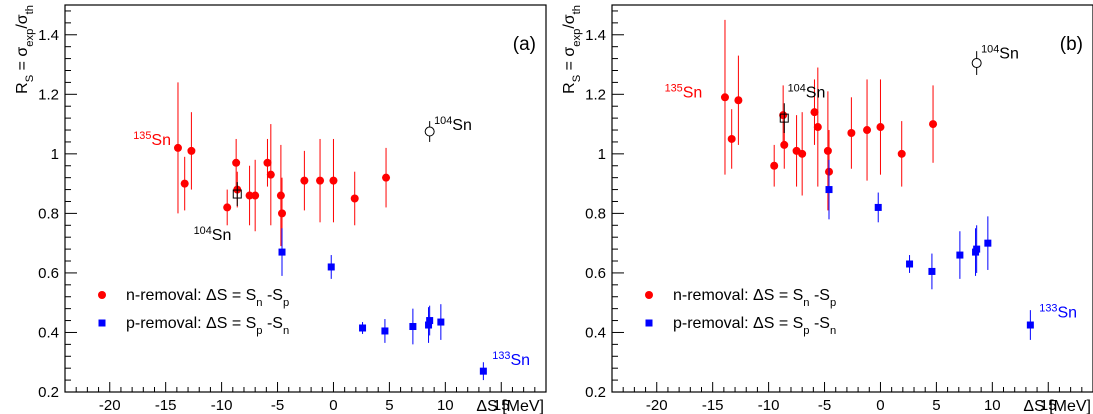  Describe the element at coordinates (30, 9) in the screenshot. I see `y-axis-title-sub: th` at that location.